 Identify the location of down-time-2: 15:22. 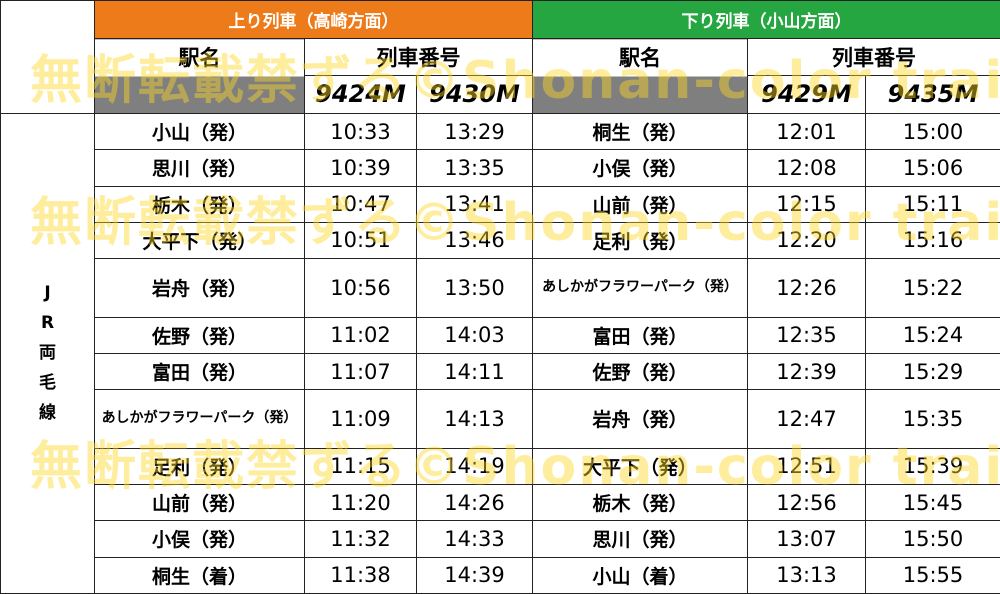
(932, 288).